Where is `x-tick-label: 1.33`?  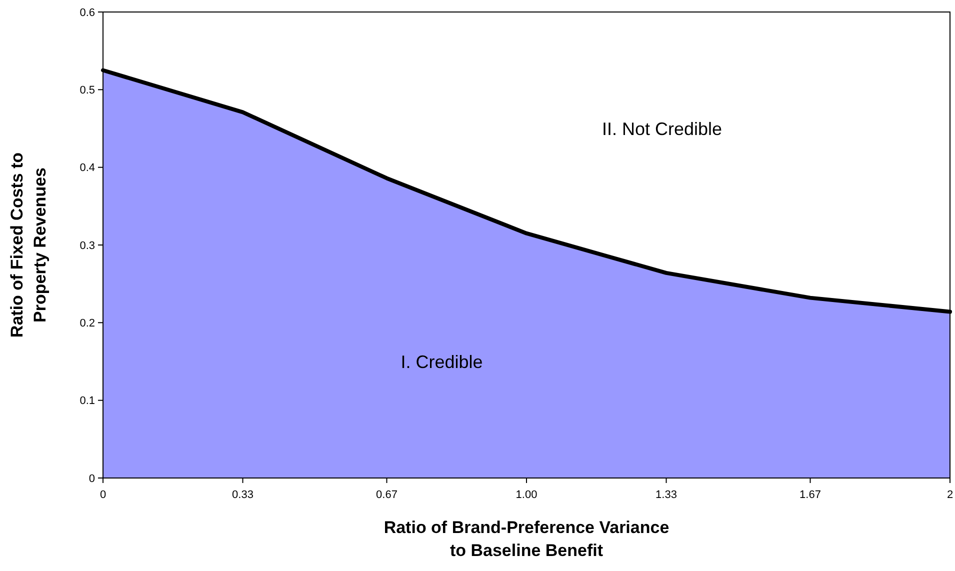 x-tick-label: 1.33 is located at coordinates (666, 495).